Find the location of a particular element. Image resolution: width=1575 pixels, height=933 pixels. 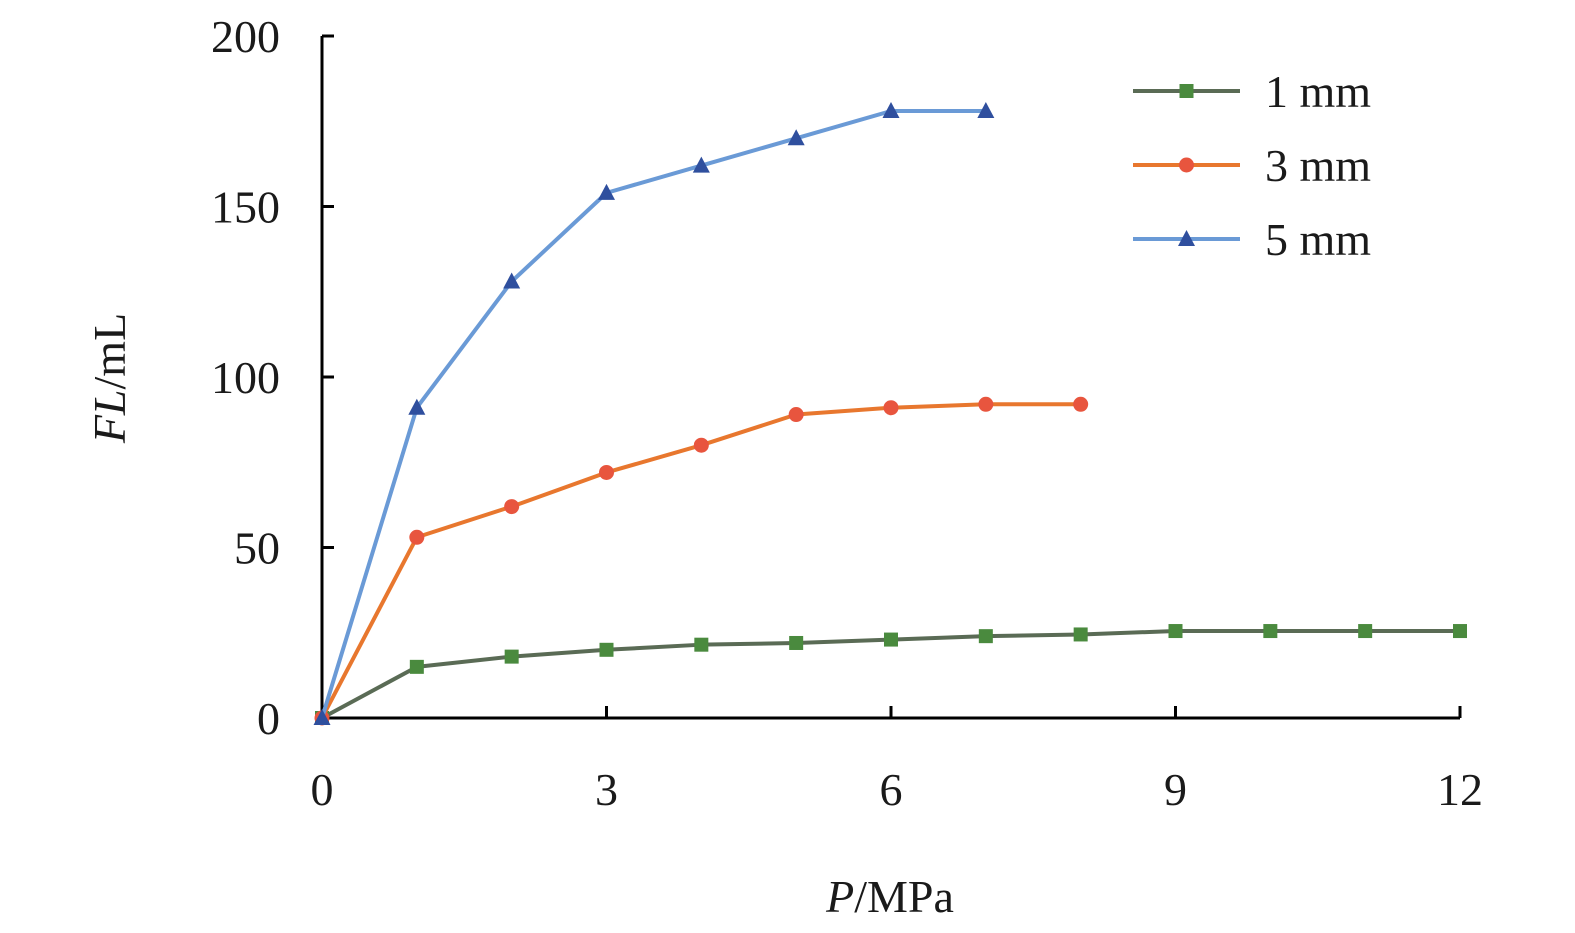

legend-item-1-mm: 1 mm is located at coordinates (1252, 91).